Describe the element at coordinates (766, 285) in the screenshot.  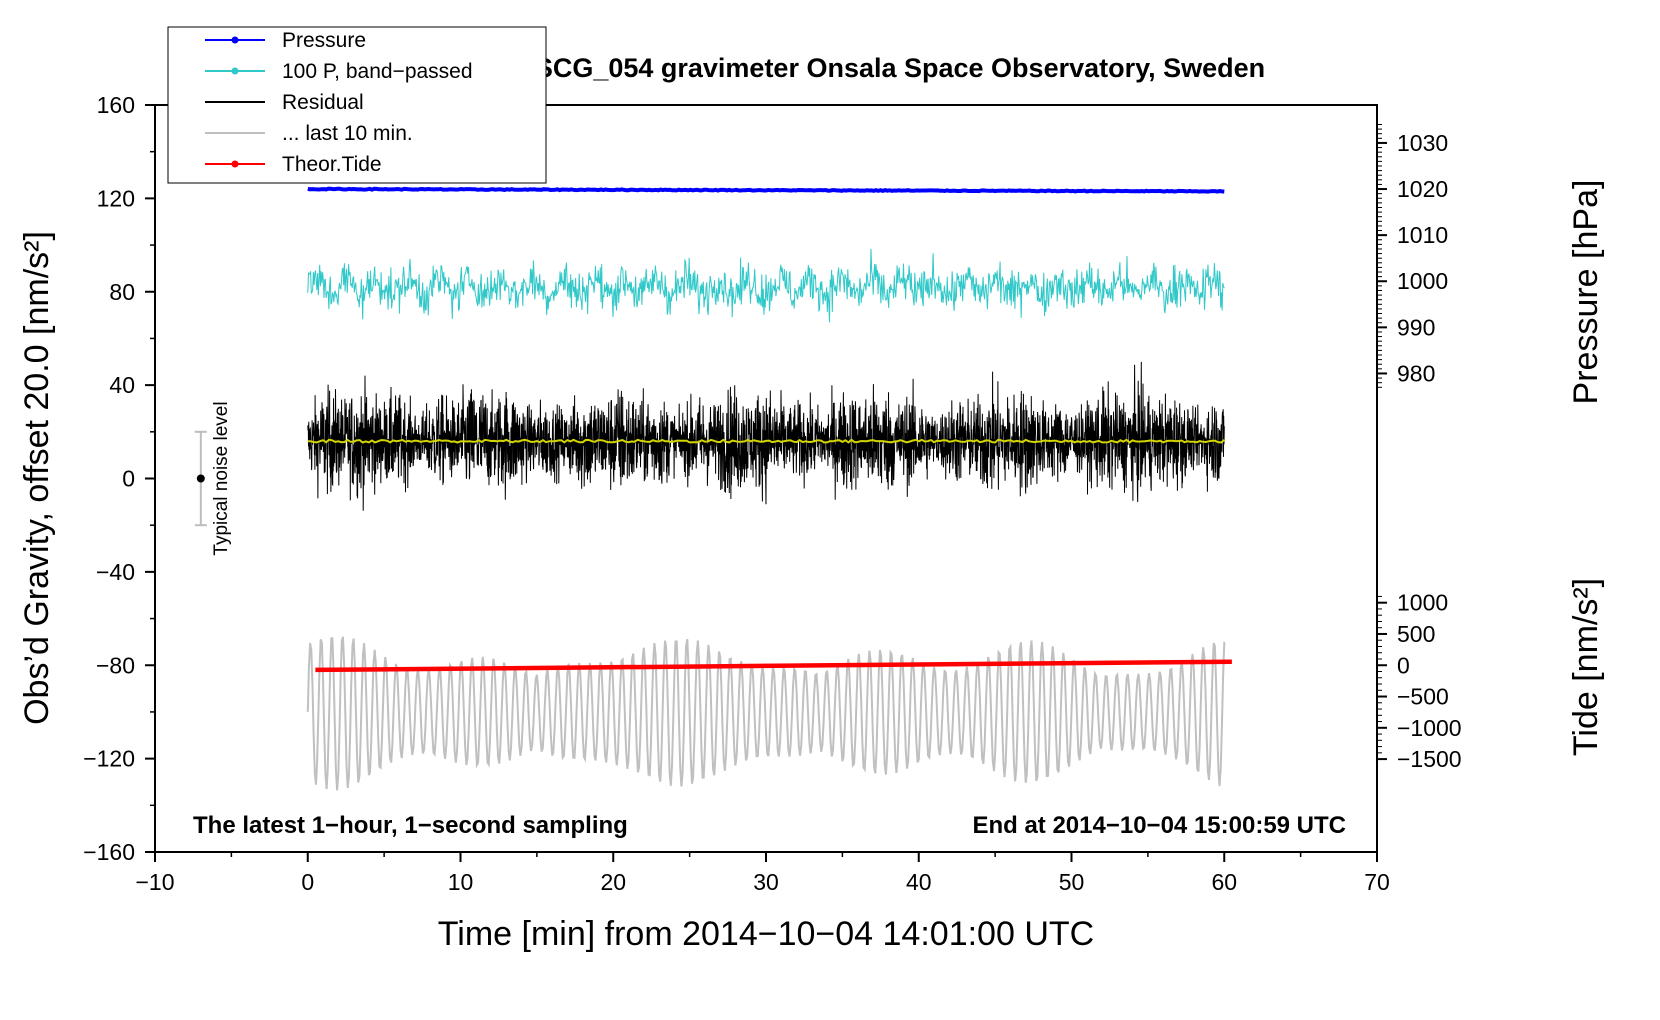
I see `series-band-passed-pressure` at that location.